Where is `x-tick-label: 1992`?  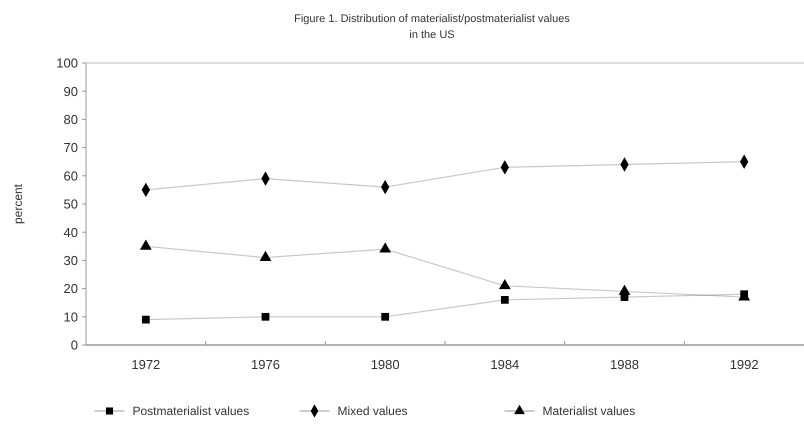
x-tick-label: 1992 is located at coordinates (744, 364).